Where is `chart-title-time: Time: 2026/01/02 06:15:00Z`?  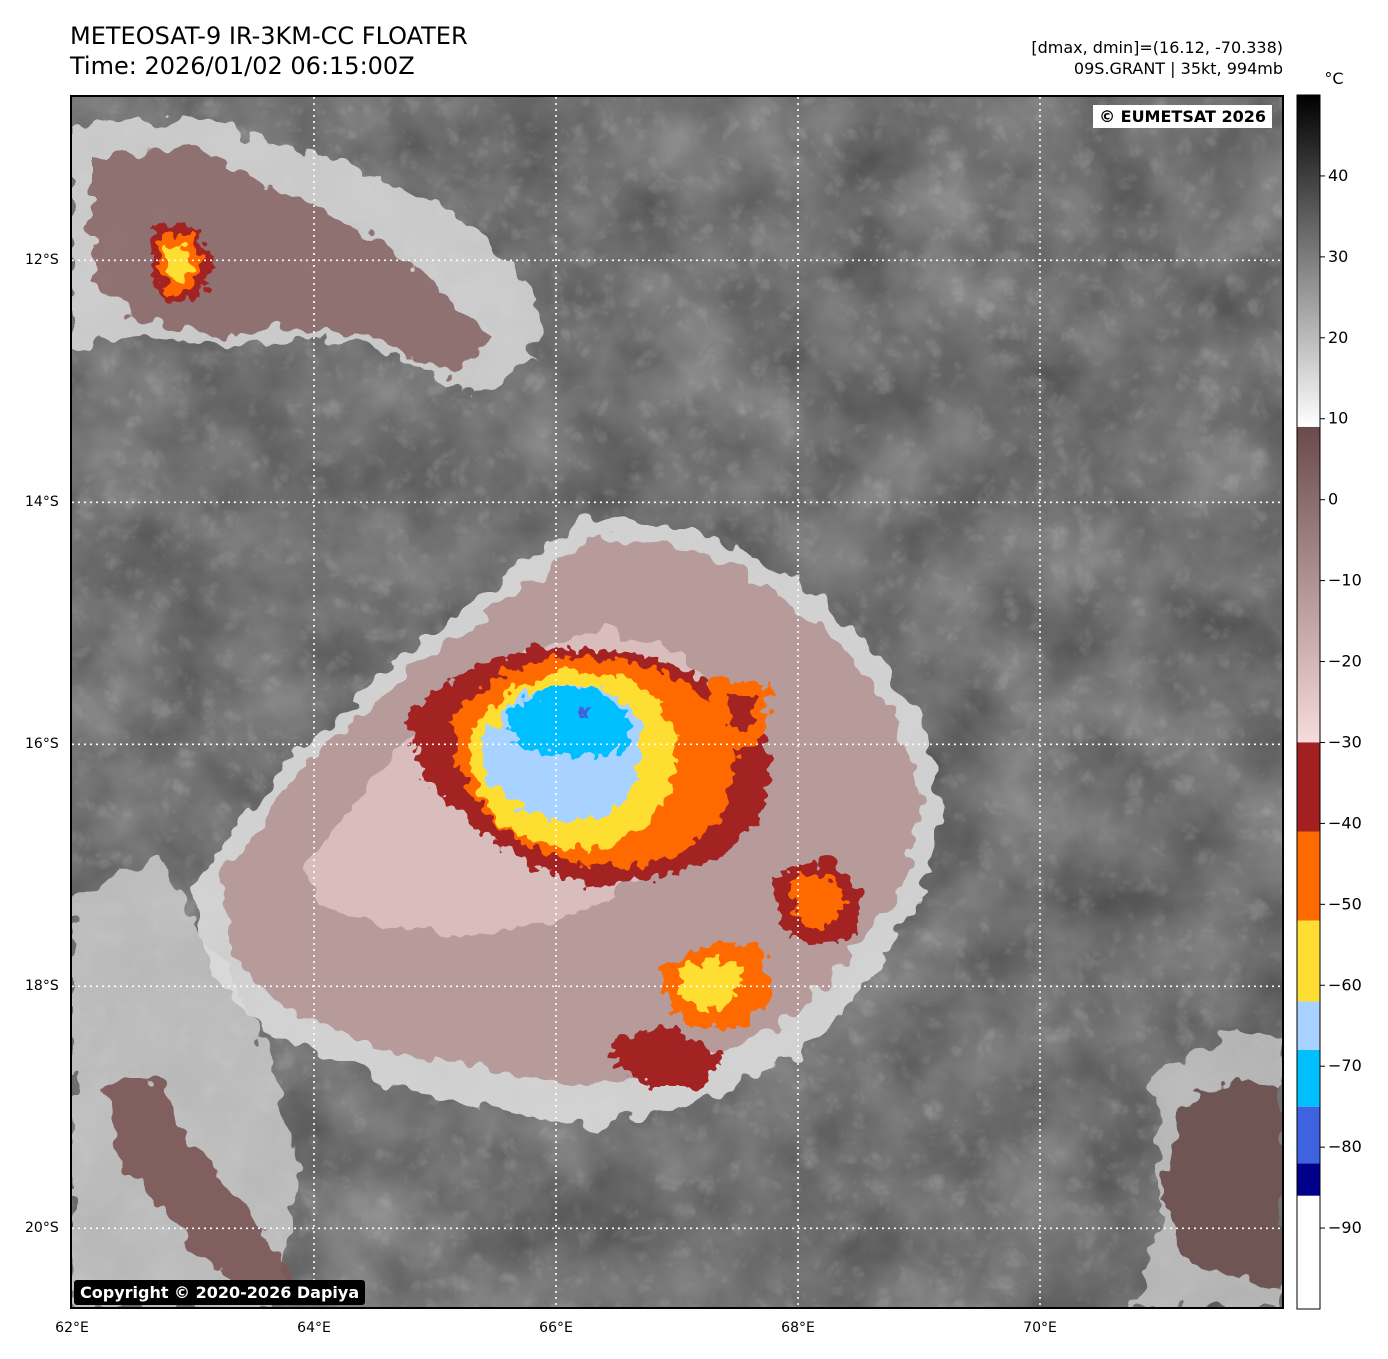
chart-title-time: Time: 2026/01/02 06:15:00Z is located at coordinates (242, 66).